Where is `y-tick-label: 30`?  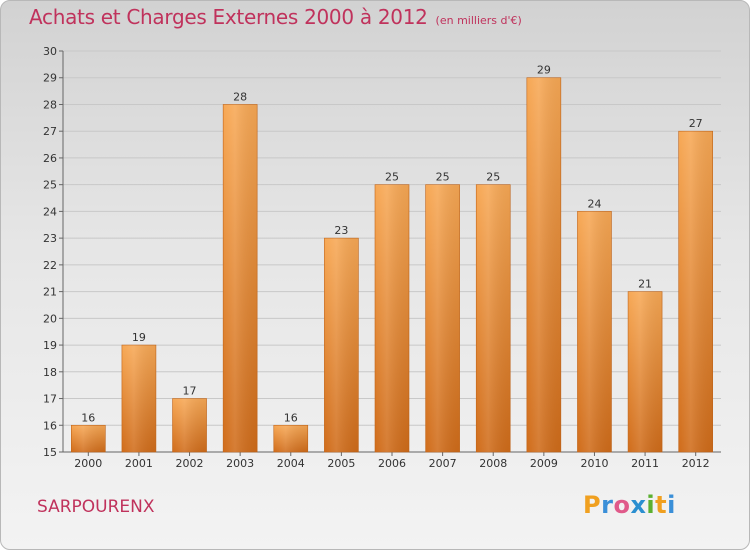
y-tick-label: 30 is located at coordinates (50, 51).